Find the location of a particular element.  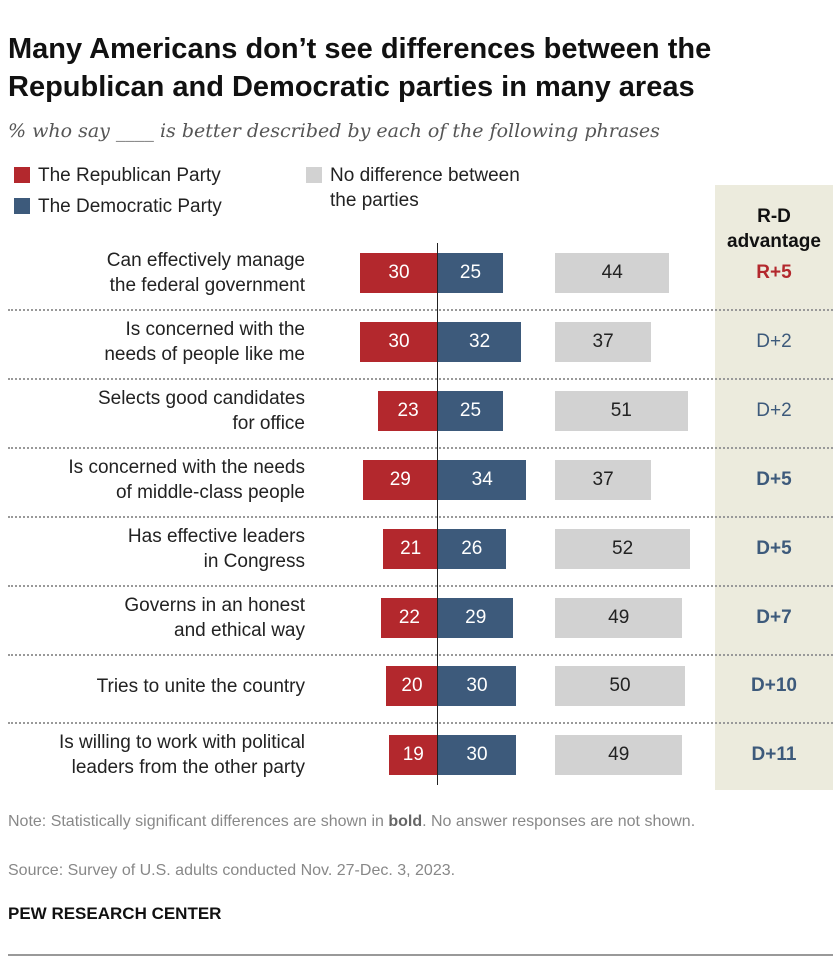

bar-no-difference: 52 is located at coordinates (623, 548).